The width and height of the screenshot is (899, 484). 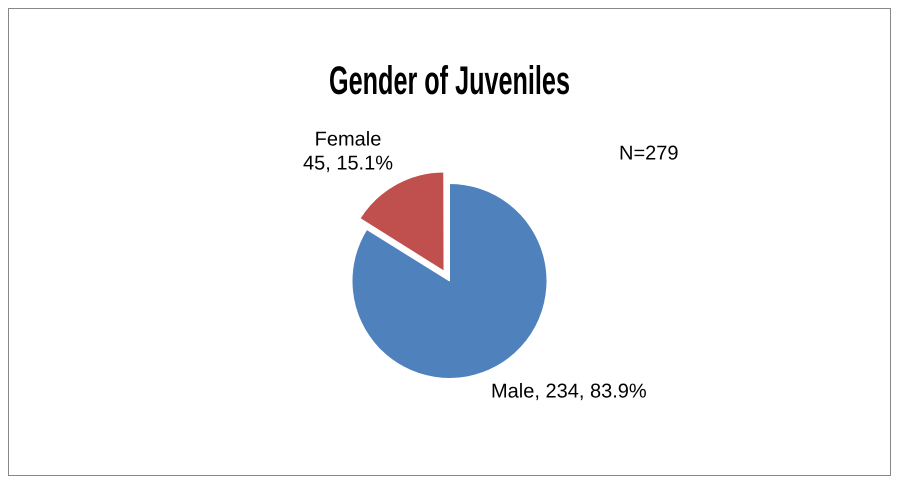 What do you see at coordinates (569, 391) in the screenshot?
I see `slice-label: Male, 234, 83.9%` at bounding box center [569, 391].